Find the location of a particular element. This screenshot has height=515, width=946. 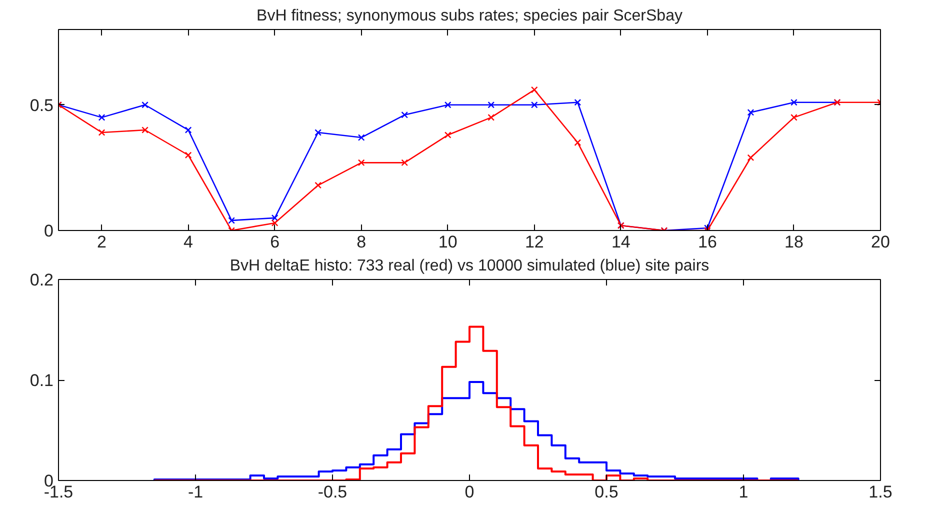

y-tick-label: 0.5 is located at coordinates (42, 105).